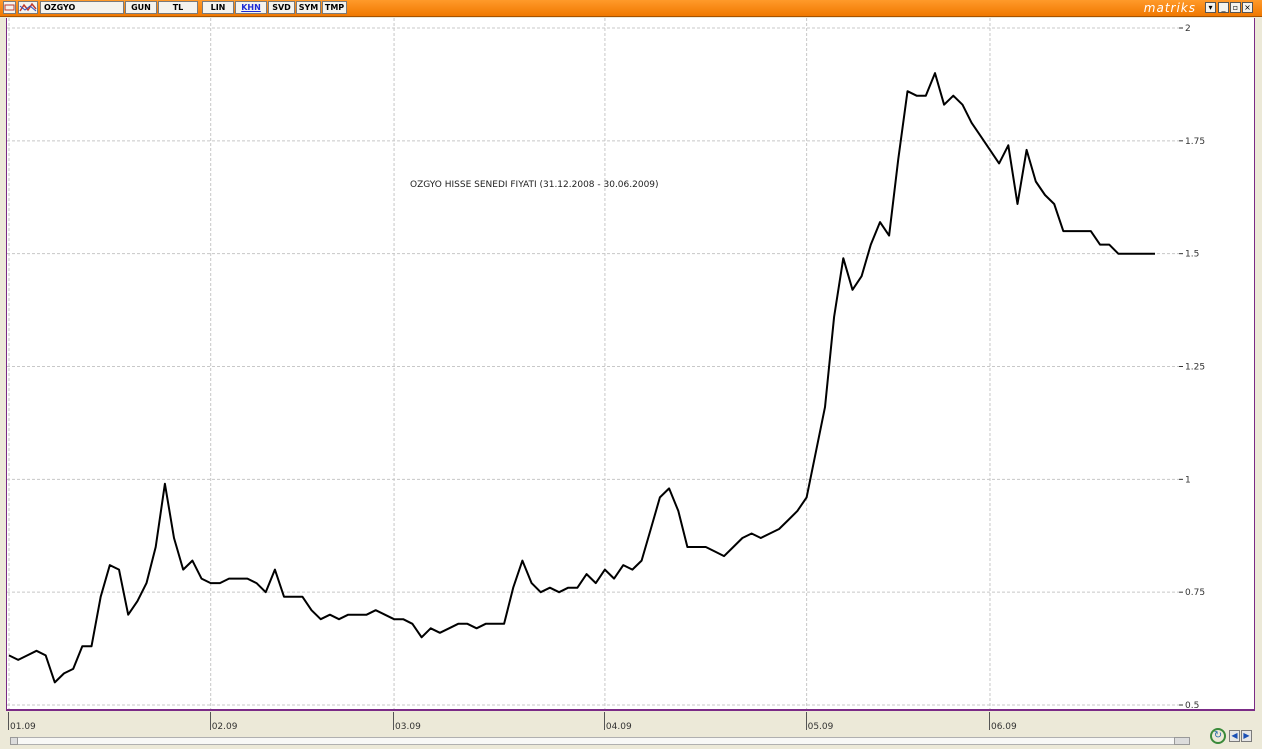 Image resolution: width=1262 pixels, height=749 pixels. I want to click on y-tick-label: 2, so click(1188, 29).